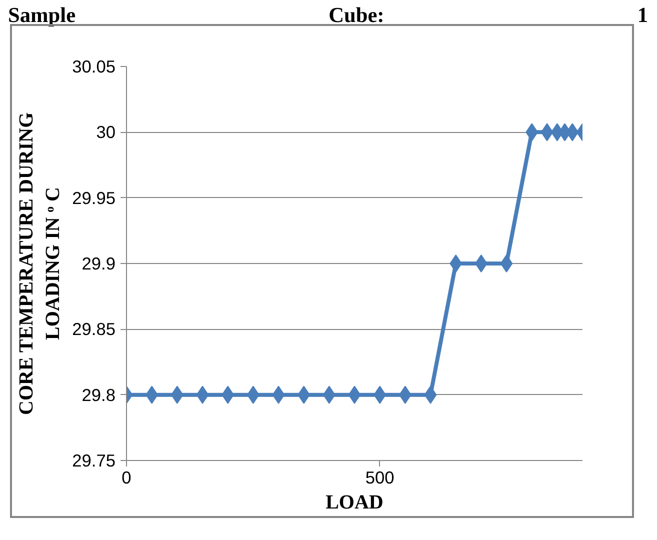 The height and width of the screenshot is (540, 657). Describe the element at coordinates (94, 198) in the screenshot. I see `y-tick-label: 29.95` at that location.